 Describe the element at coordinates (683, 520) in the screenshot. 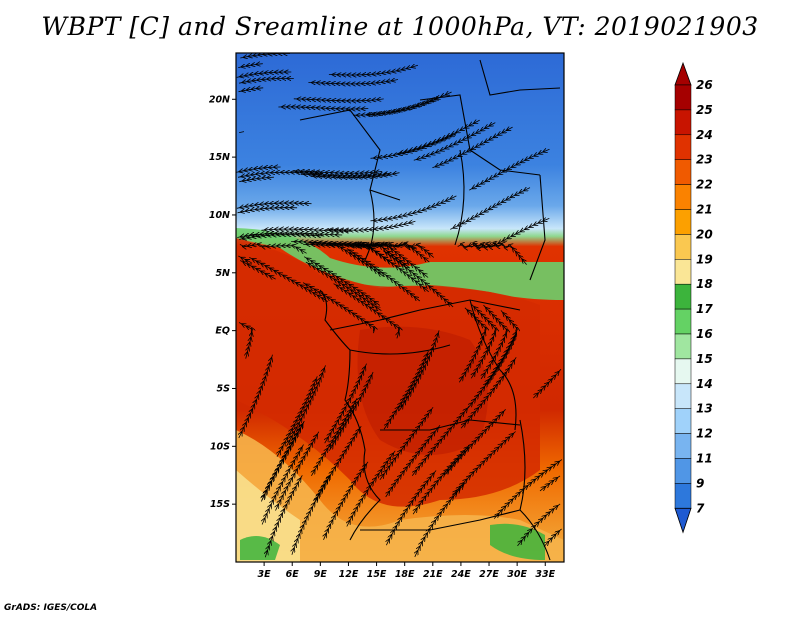

I see `colorbar-under-arrow` at that location.